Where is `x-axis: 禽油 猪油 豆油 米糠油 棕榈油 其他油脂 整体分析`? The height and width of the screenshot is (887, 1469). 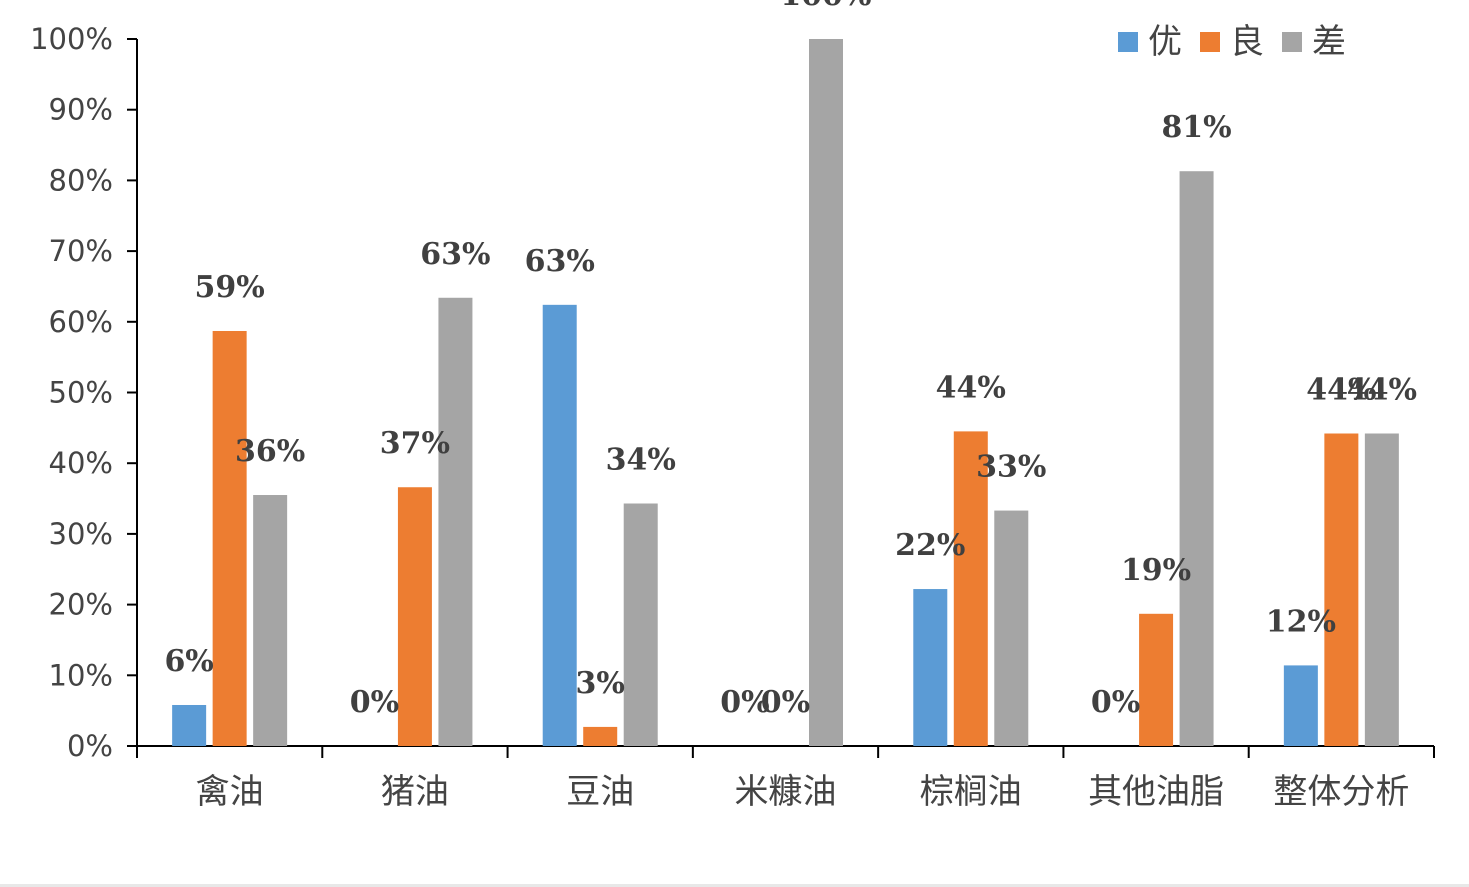
x-axis: 禽油 猪油 豆油 米糠油 棕榈油 其他油脂 整体分析 is located at coordinates (785, 778).